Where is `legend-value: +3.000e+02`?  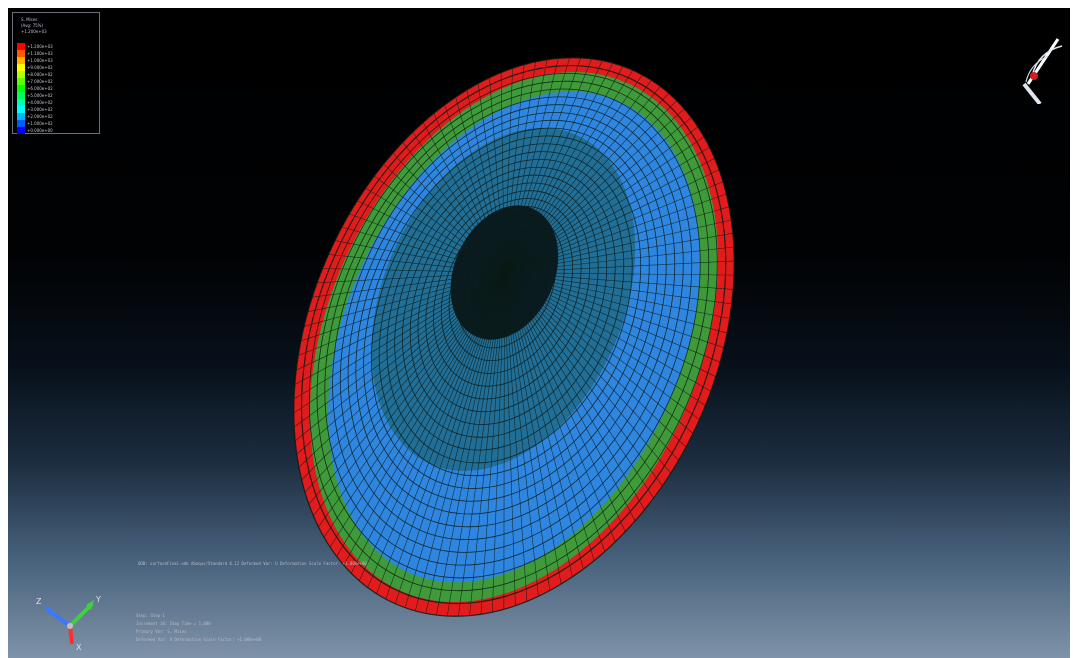 legend-value: +3.000e+02 is located at coordinates (40, 109).